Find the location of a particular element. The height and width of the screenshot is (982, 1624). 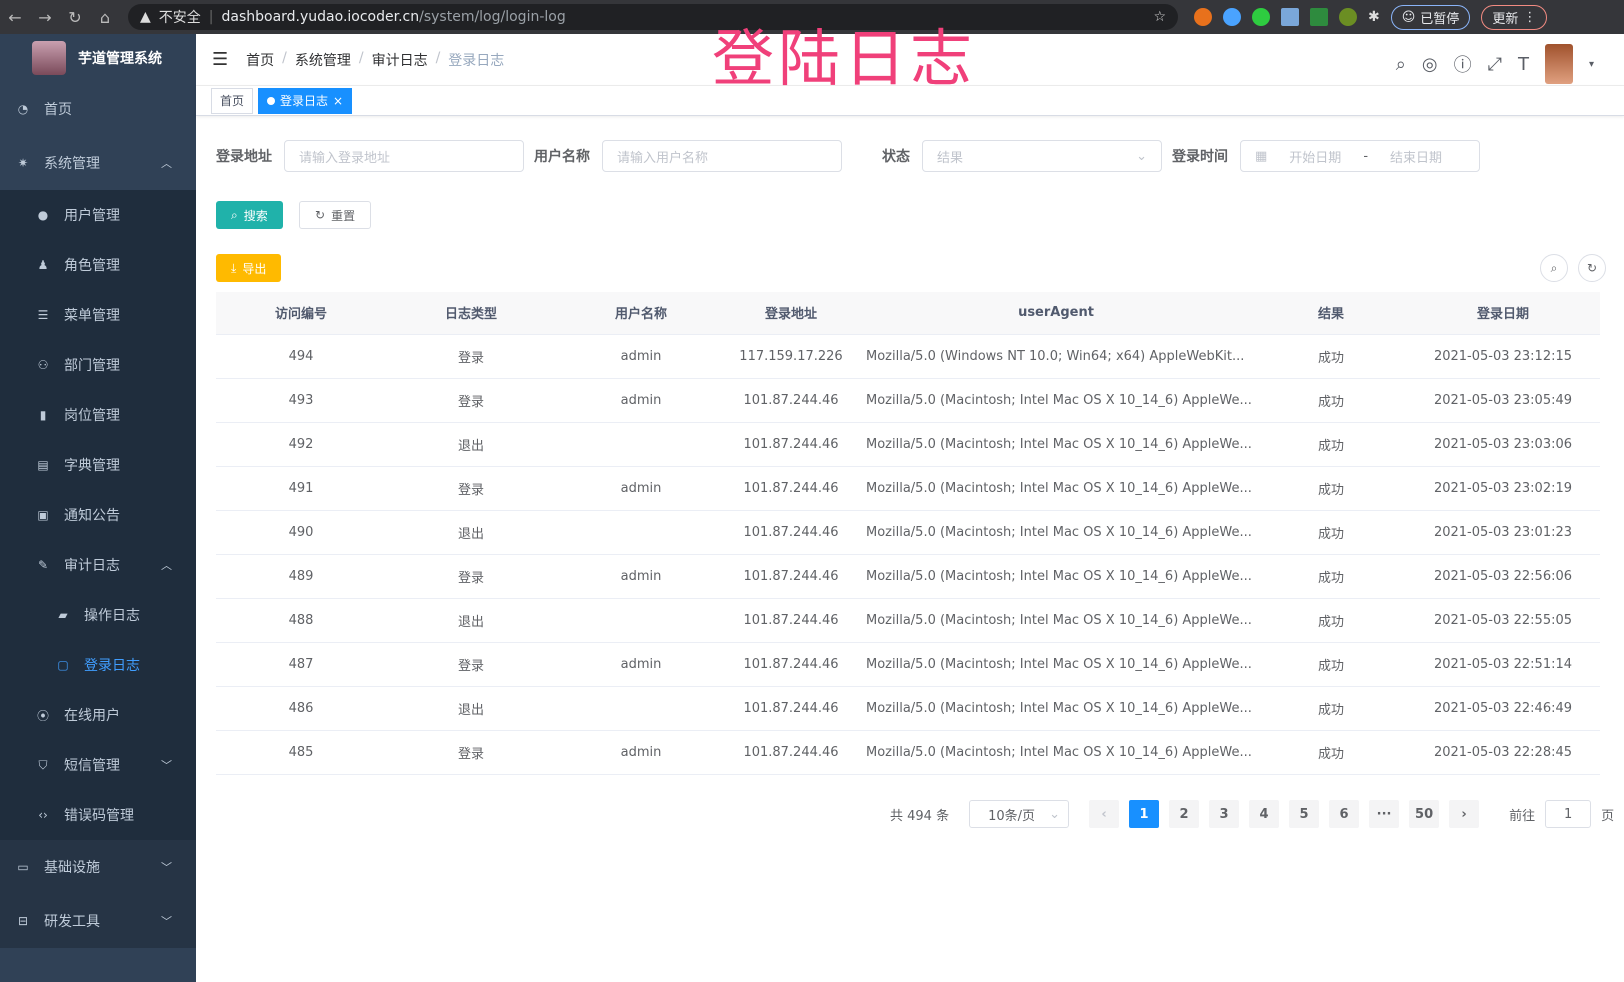

prev-page-button: ‹ is located at coordinates (1104, 814).